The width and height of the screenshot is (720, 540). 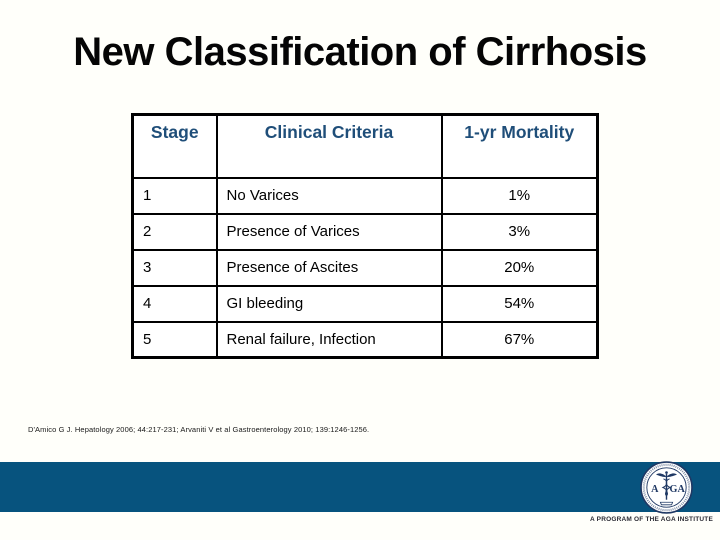 I want to click on logo-letters-ga: GA, so click(x=678, y=489).